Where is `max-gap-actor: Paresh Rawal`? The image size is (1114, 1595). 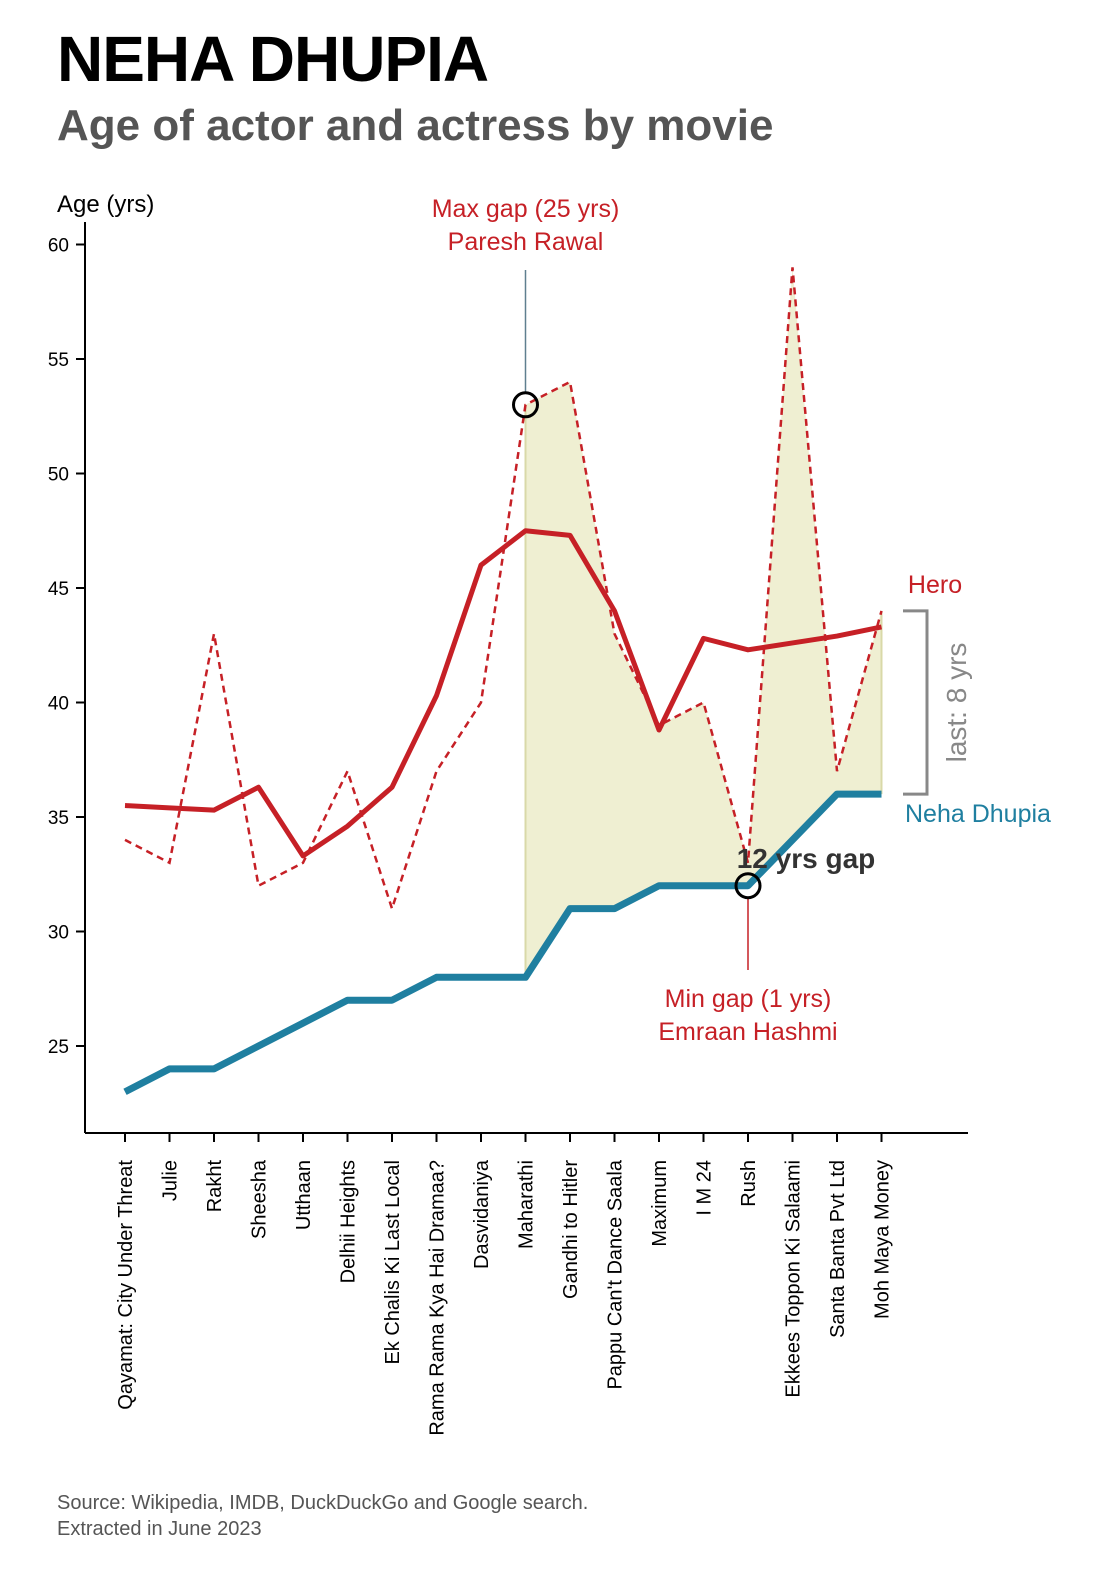 max-gap-actor: Paresh Rawal is located at coordinates (526, 242).